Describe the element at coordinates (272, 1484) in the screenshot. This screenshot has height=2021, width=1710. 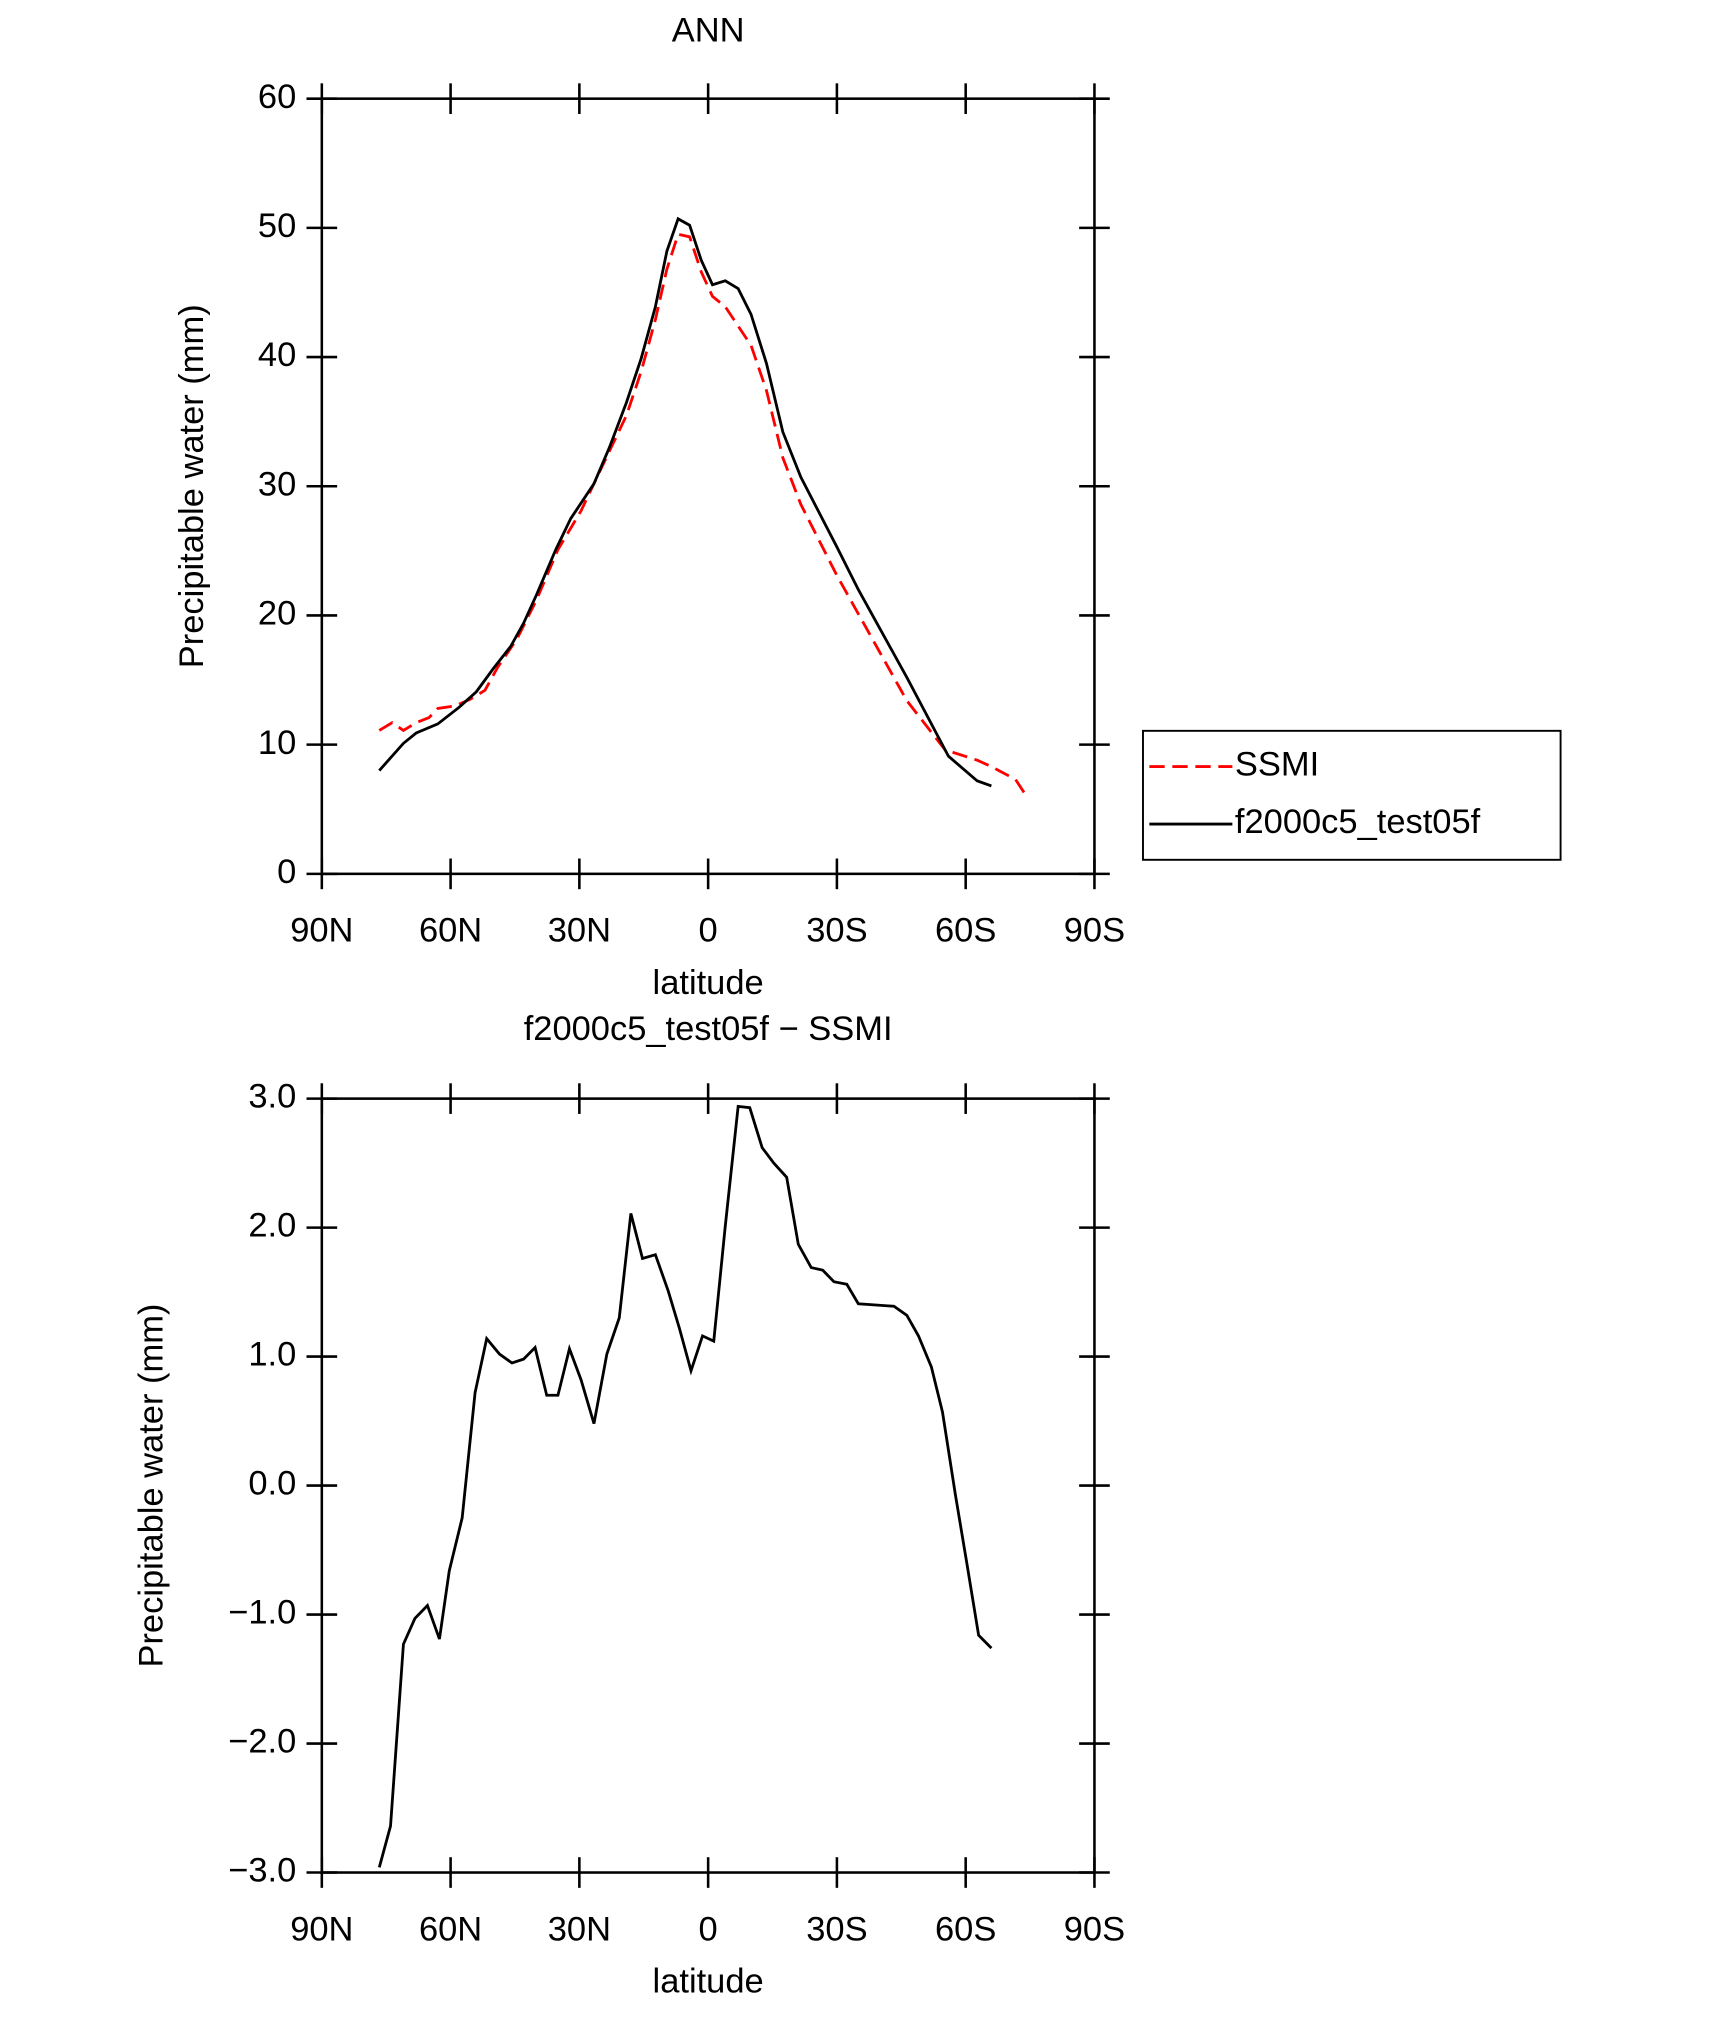
I see `y-tick-label: 0.0` at that location.